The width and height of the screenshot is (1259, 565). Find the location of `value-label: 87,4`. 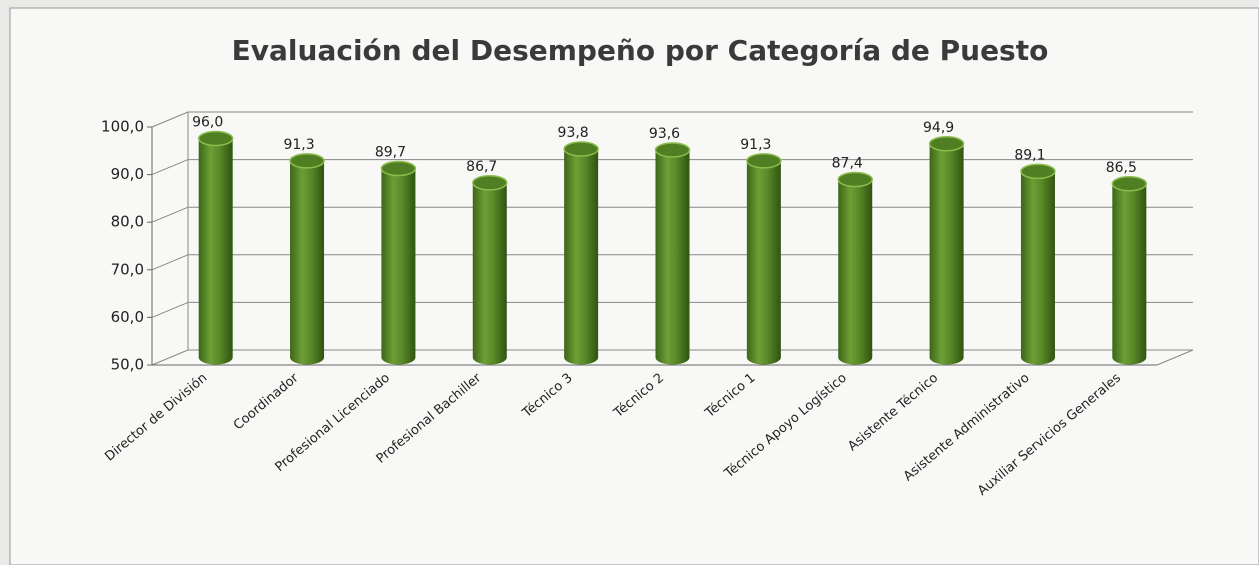

value-label: 87,4 is located at coordinates (847, 163).